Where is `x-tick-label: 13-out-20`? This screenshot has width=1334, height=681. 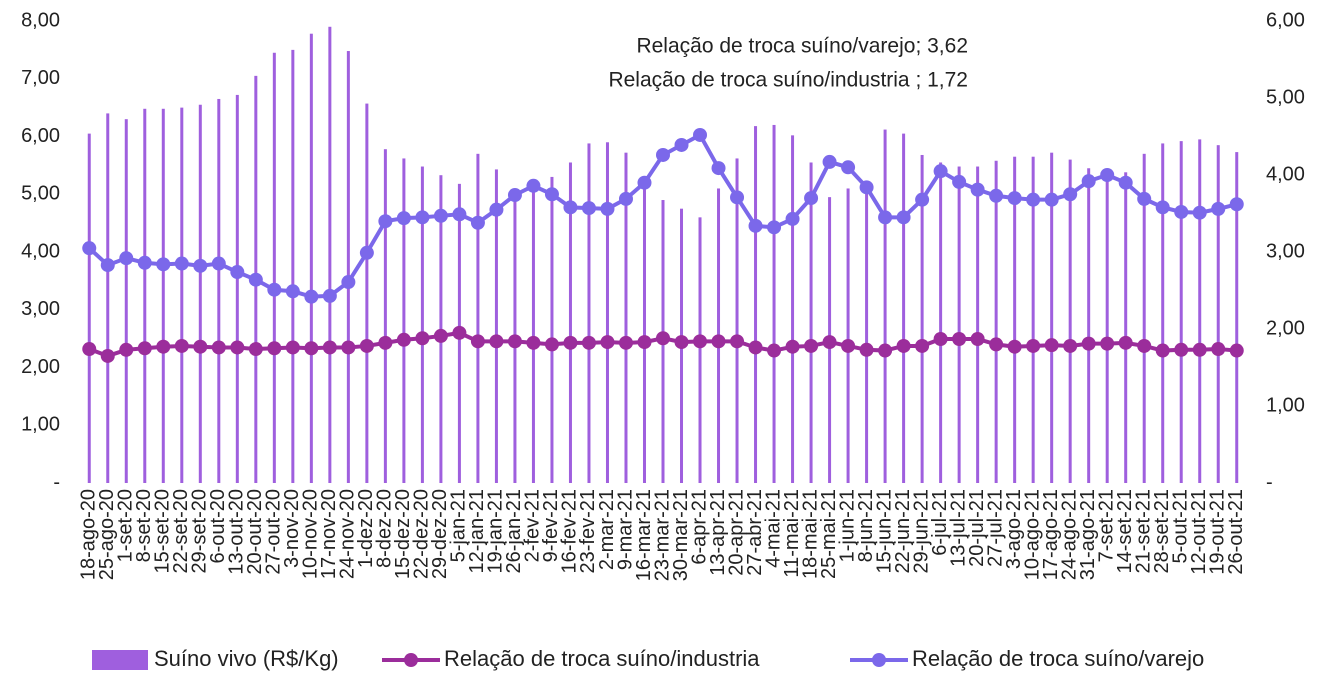
x-tick-label: 13-out-20 is located at coordinates (237, 532).